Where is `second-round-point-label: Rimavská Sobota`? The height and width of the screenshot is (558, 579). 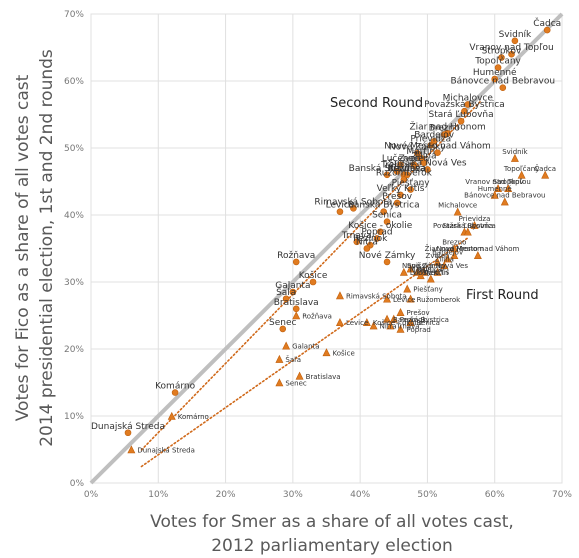
second-round-point-label: Rimavská Sobota is located at coordinates (353, 202).